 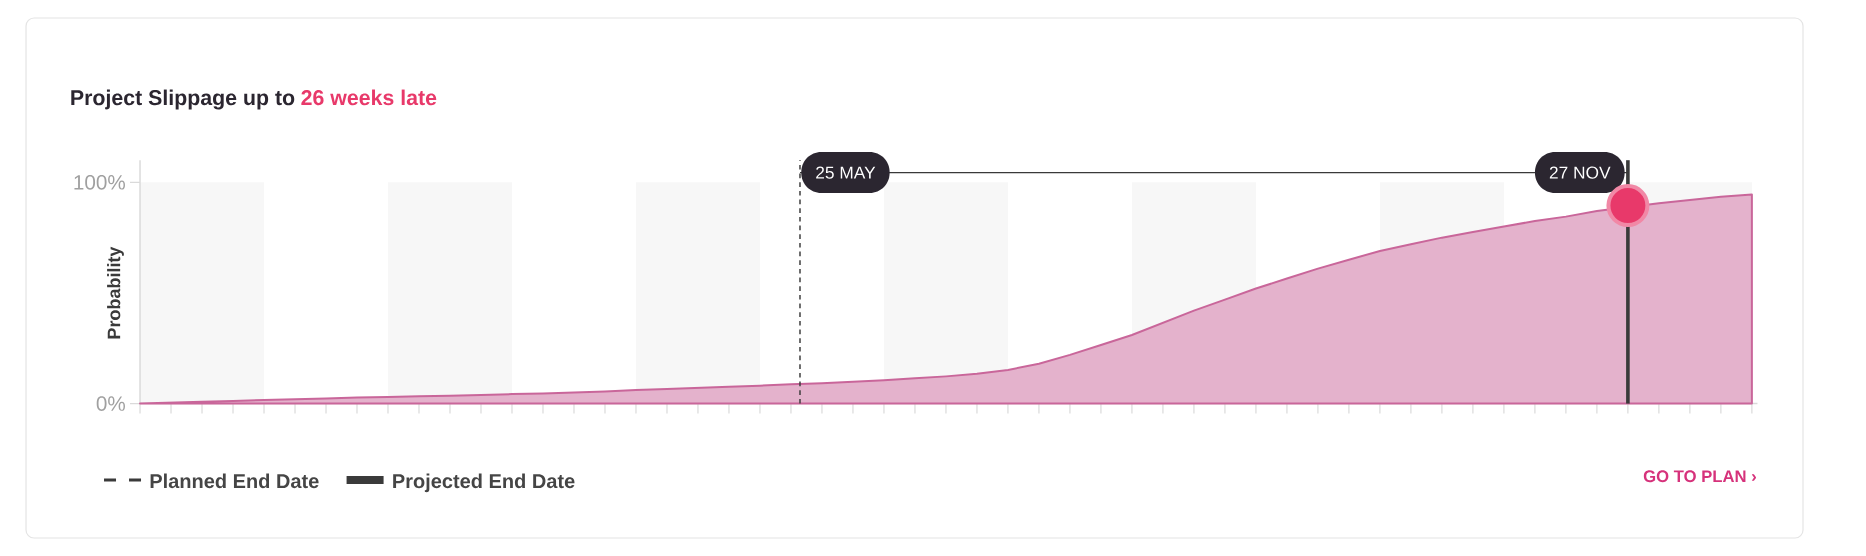 What do you see at coordinates (110, 403) in the screenshot?
I see `y-tick-label: 0%` at bounding box center [110, 403].